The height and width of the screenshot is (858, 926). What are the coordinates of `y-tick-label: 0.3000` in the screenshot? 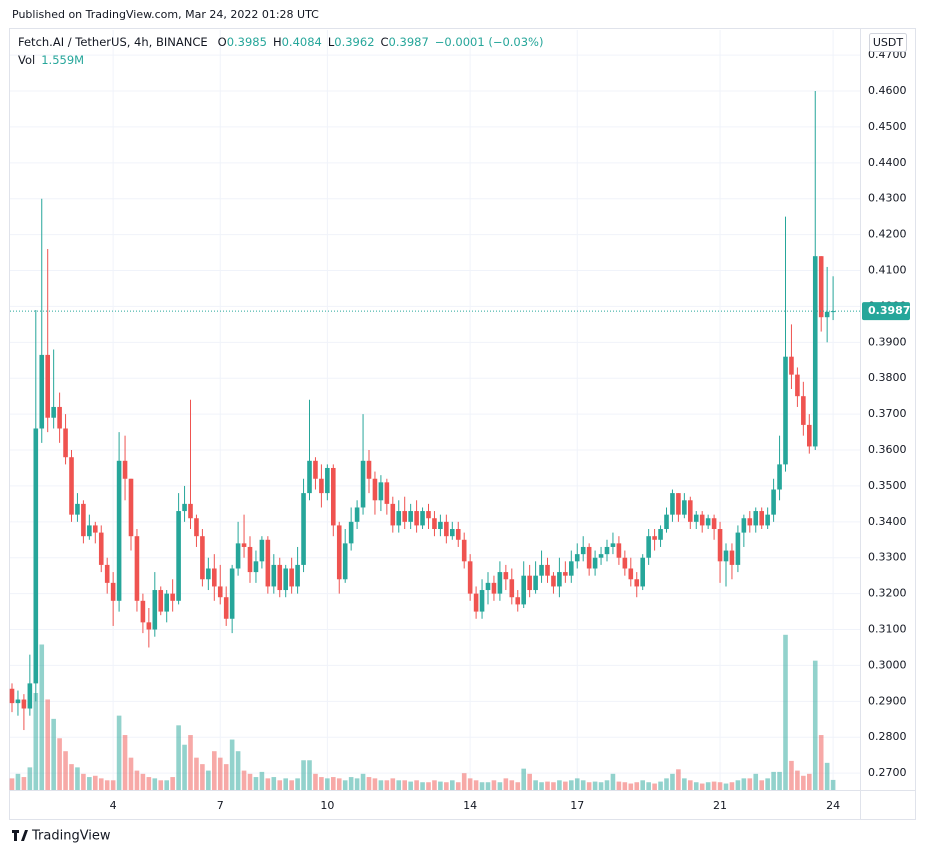 It's located at (887, 664).